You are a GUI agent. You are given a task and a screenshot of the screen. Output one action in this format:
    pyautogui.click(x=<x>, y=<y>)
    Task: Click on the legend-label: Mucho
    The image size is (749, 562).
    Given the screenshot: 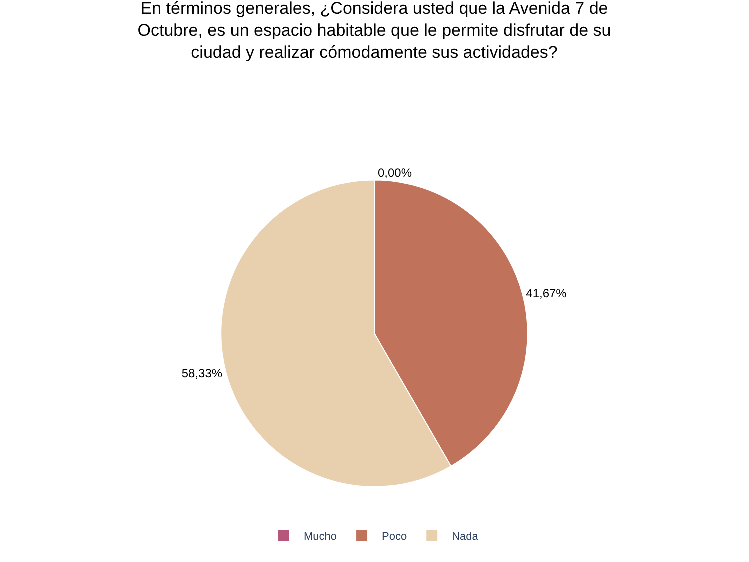 What is the action you would take?
    pyautogui.click(x=321, y=536)
    